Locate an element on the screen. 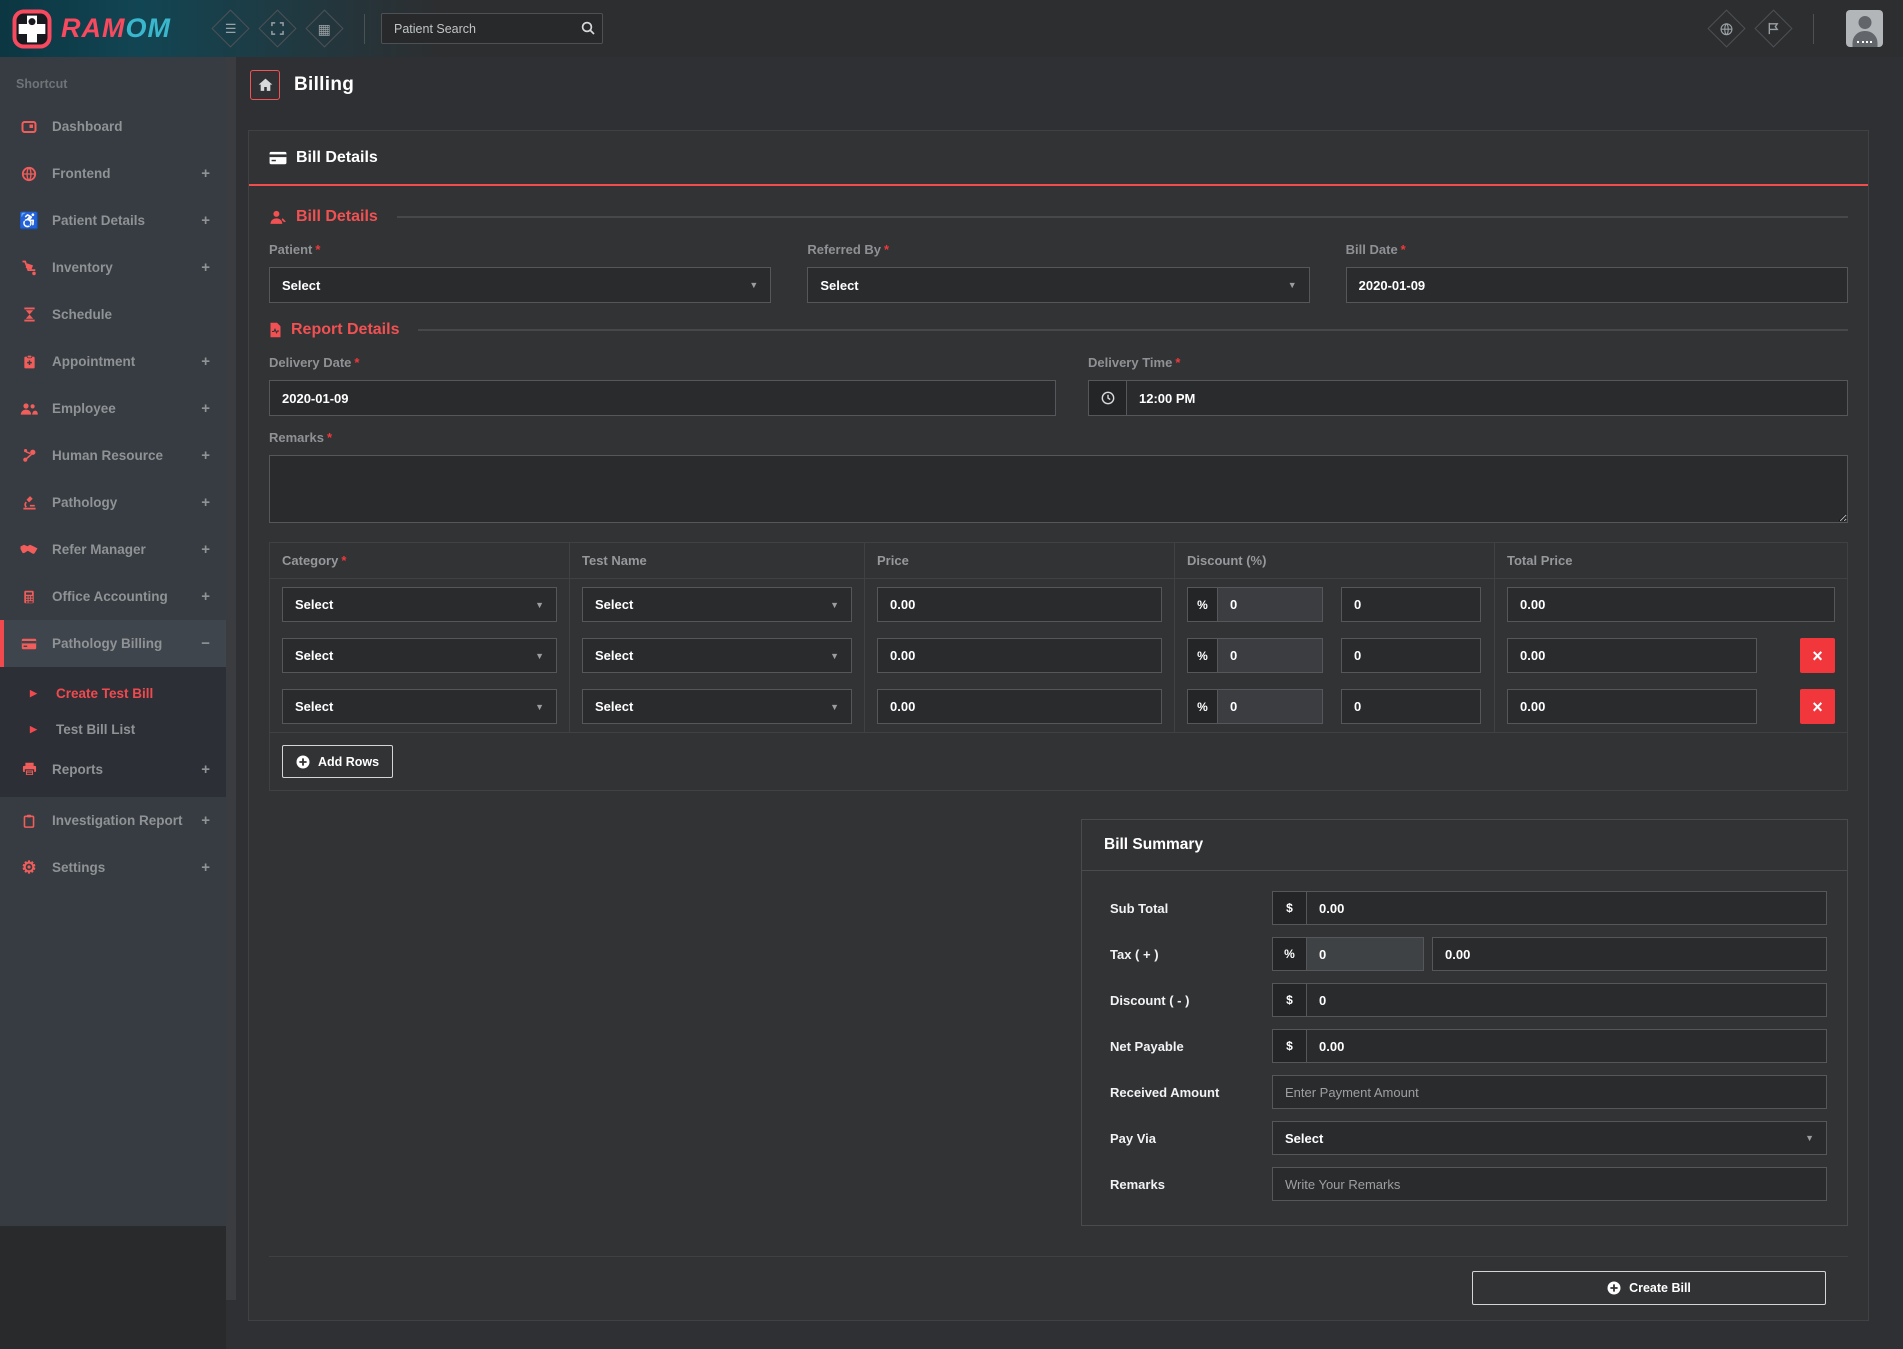 The image size is (1903, 1349). dashboard-icon is located at coordinates (29, 127).